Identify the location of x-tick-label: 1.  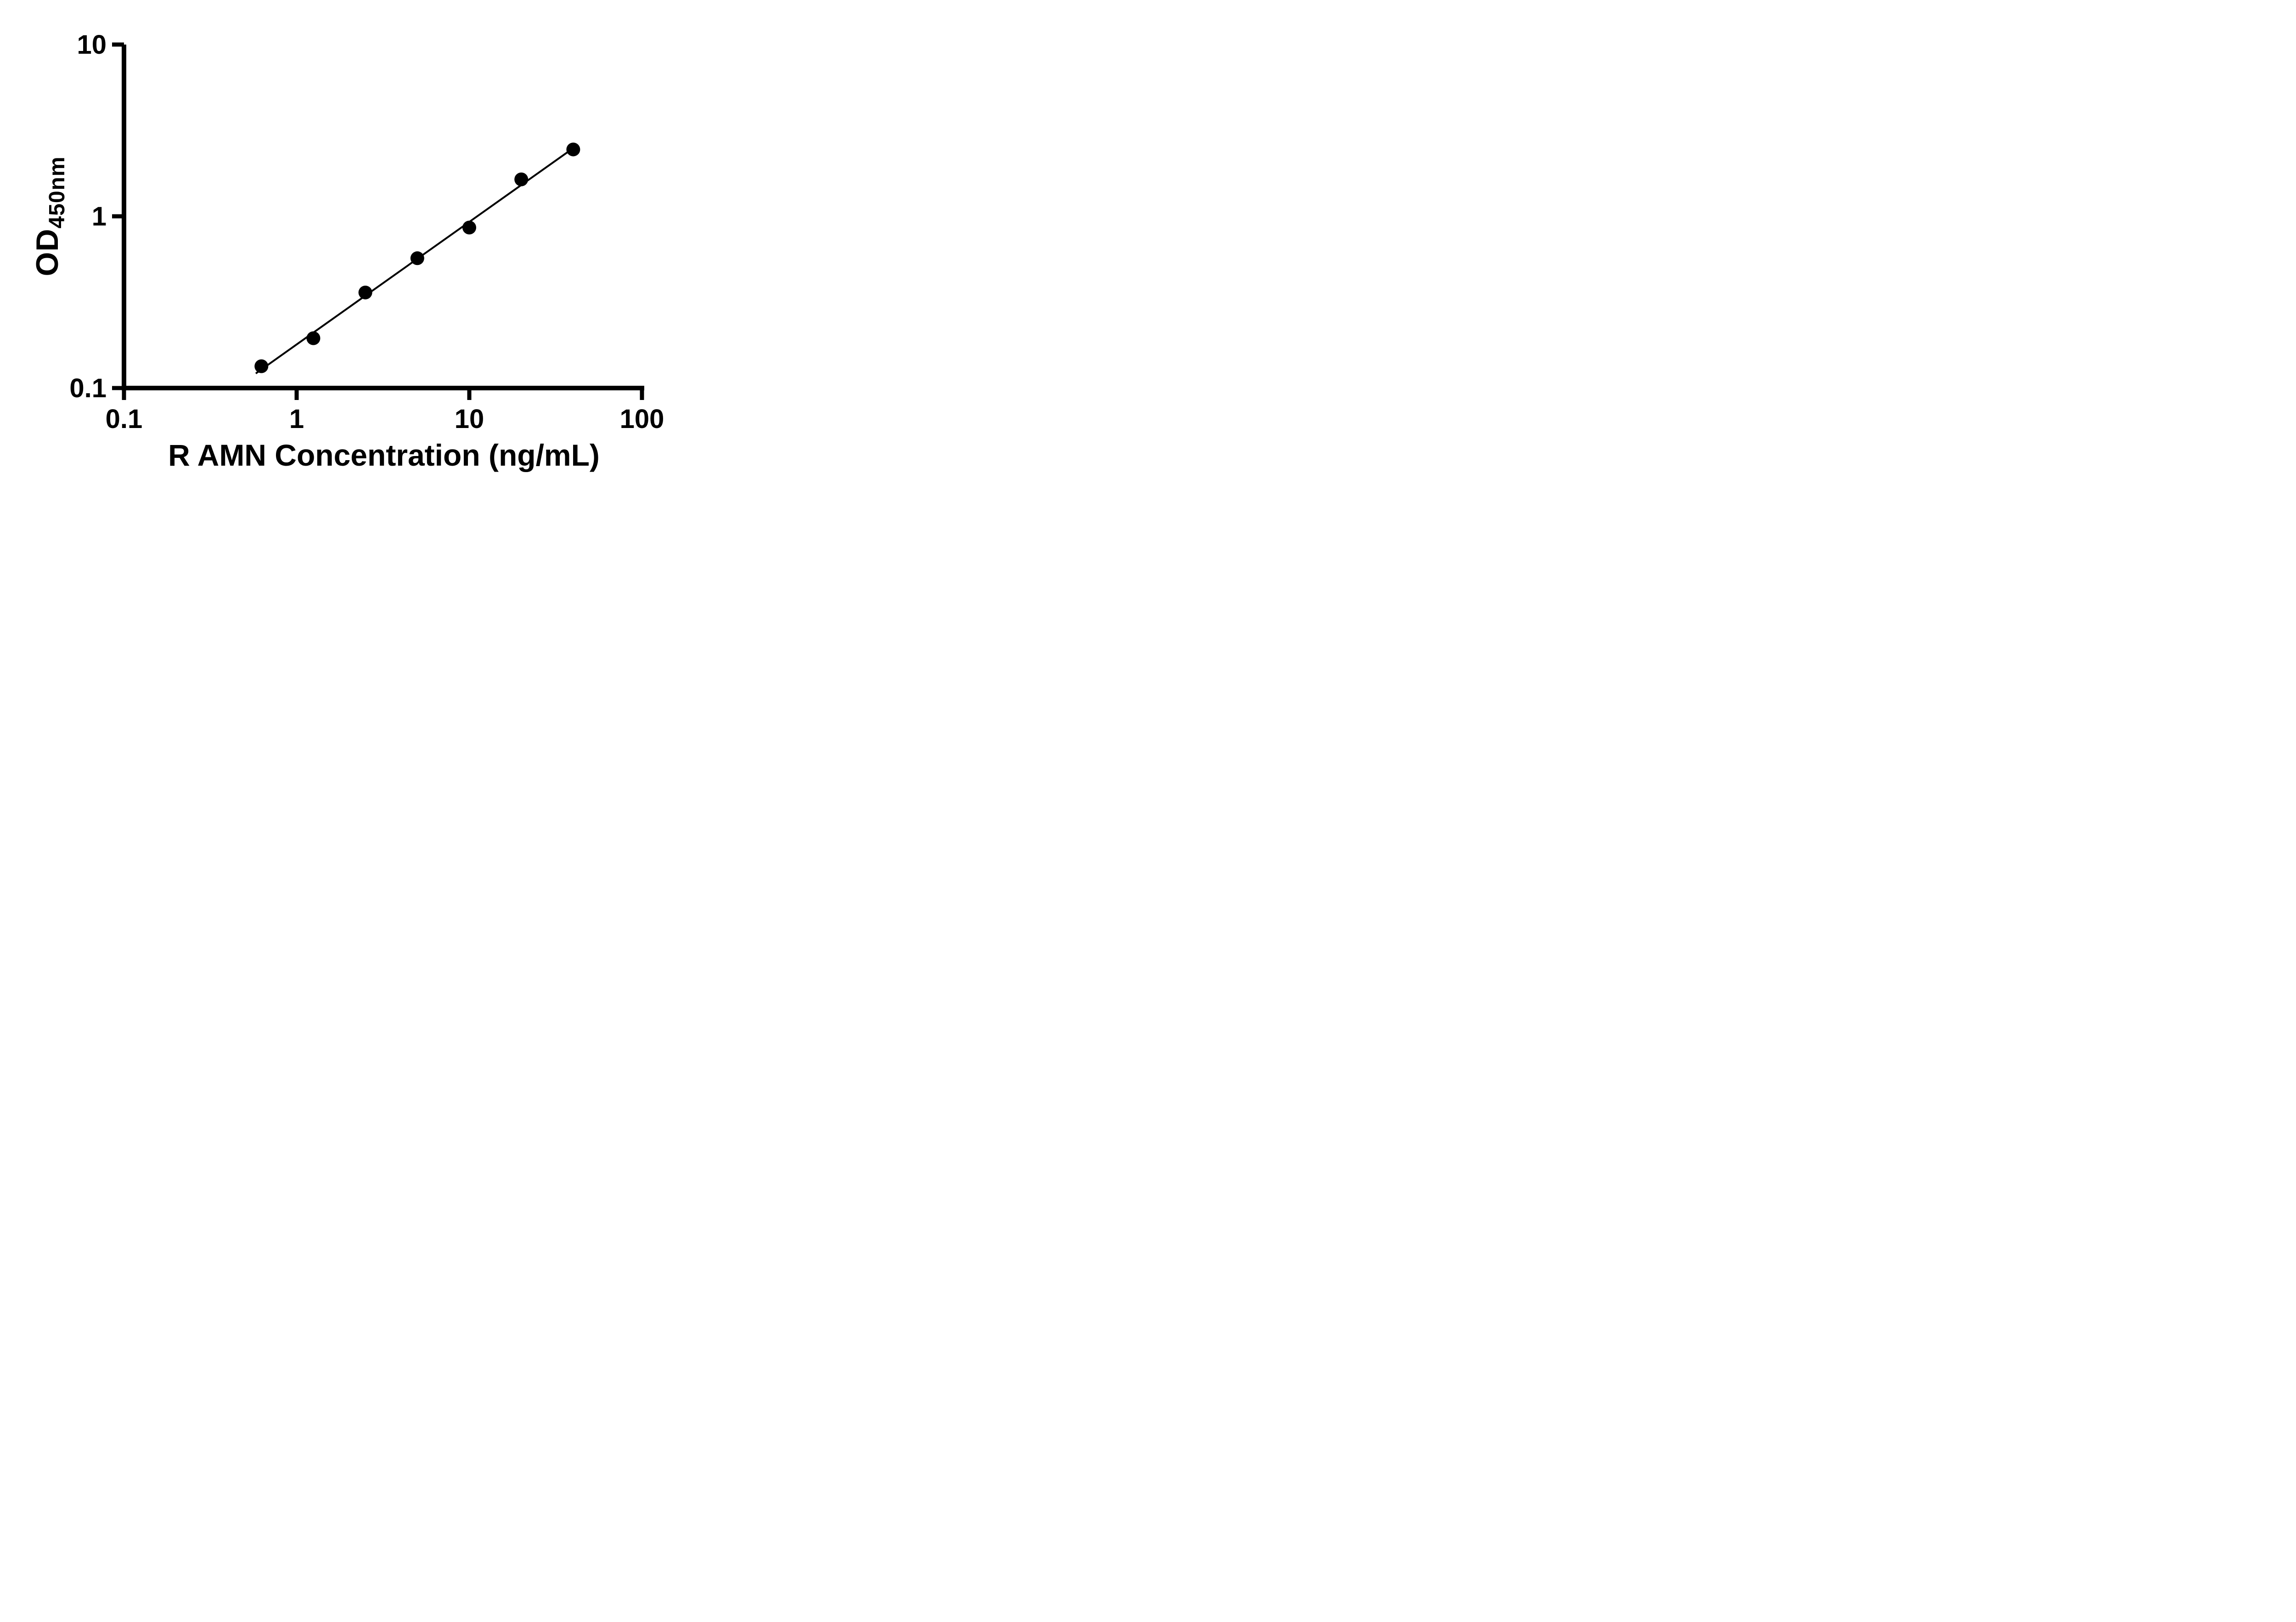
(296, 419).